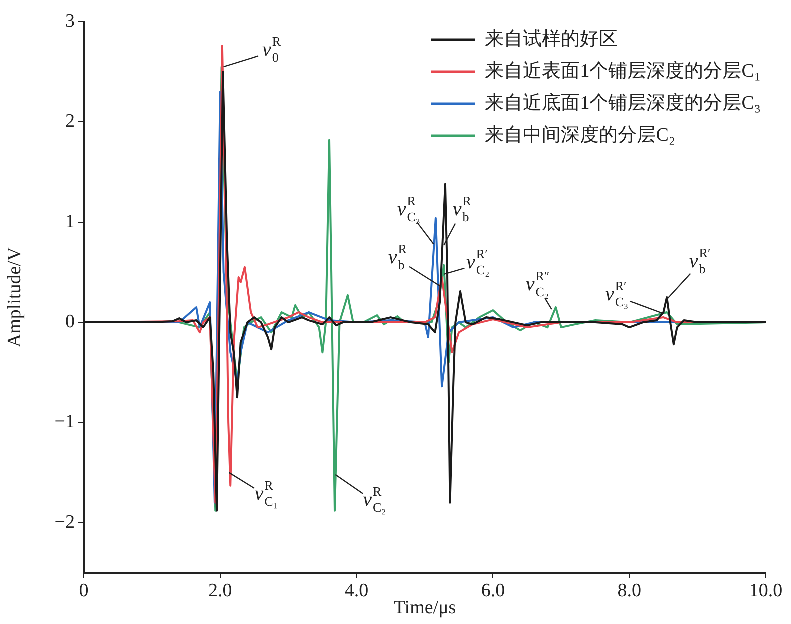 This screenshot has width=791, height=624. What do you see at coordinates (70, 21) in the screenshot?
I see `y-tick-label: 3` at bounding box center [70, 21].